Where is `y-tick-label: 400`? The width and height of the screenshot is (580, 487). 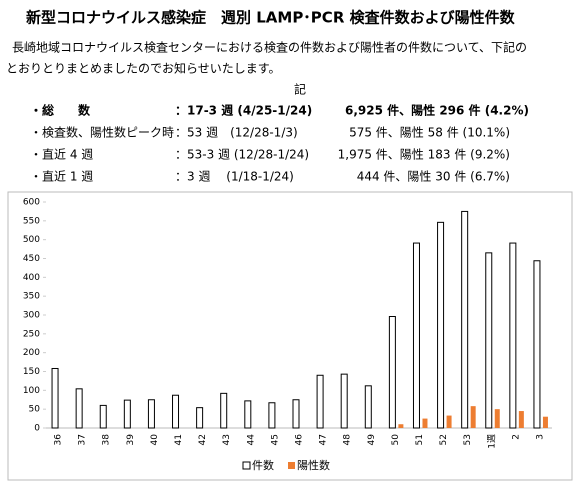 y-tick-label: 400 is located at coordinates (31, 278).